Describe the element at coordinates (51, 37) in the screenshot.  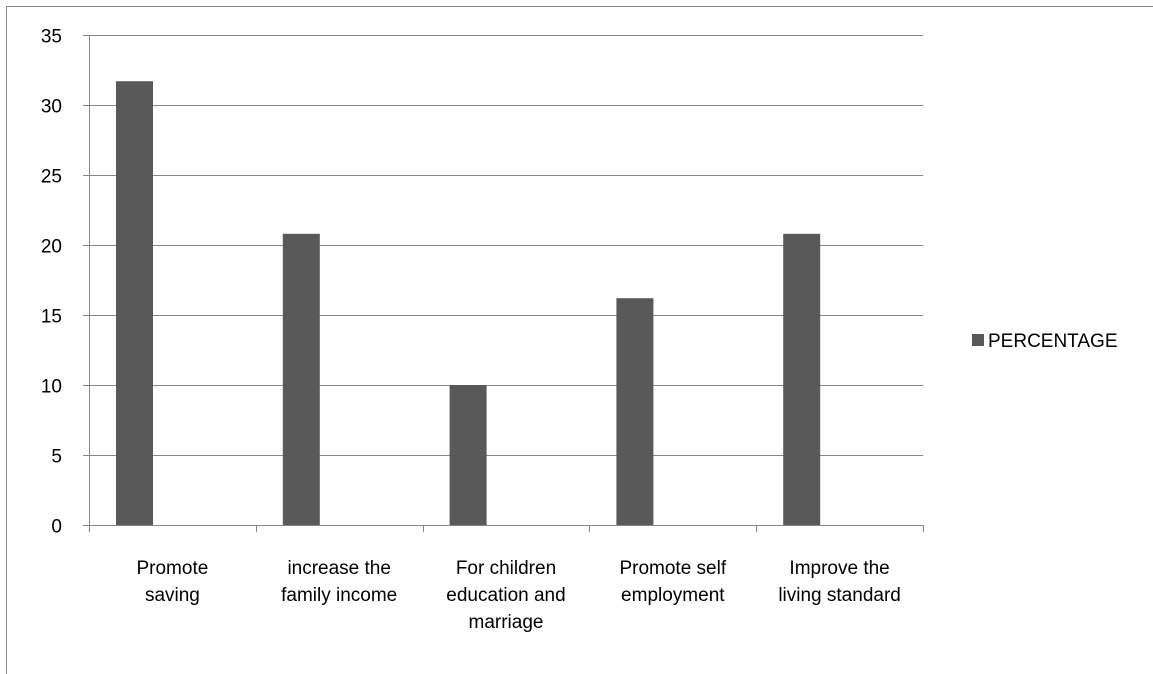
I see `y-tick-label: 35` at that location.